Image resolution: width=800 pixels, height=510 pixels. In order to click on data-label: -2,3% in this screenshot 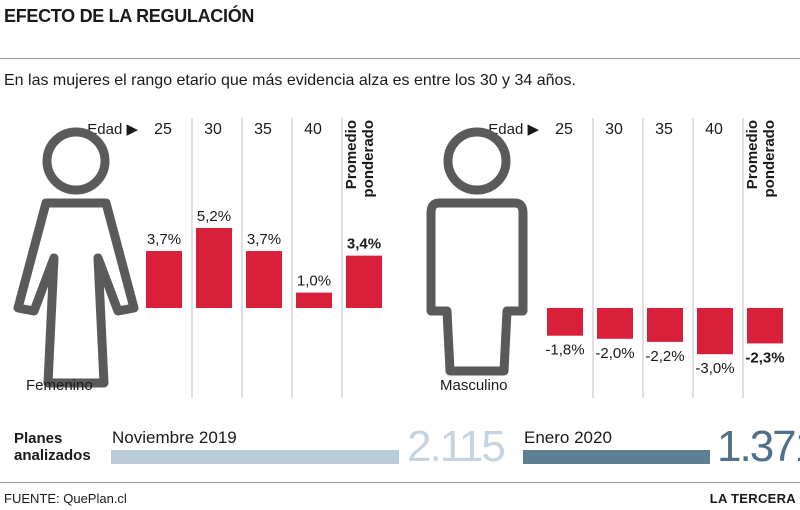, I will do `click(764, 357)`.